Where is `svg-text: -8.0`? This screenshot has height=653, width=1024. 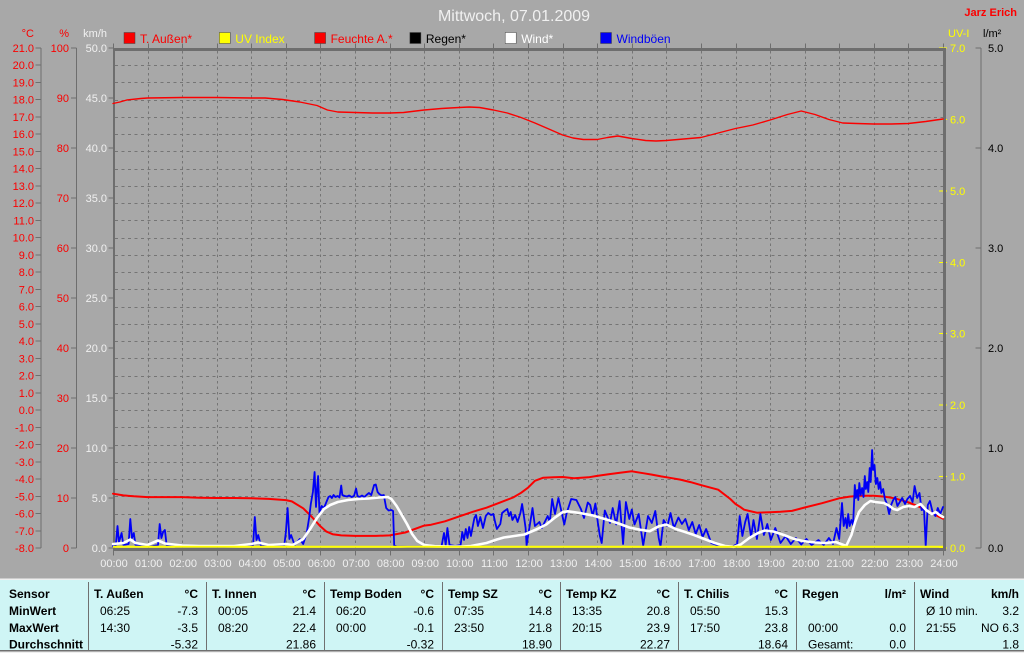
svg-text: -8.0 is located at coordinates (24, 549).